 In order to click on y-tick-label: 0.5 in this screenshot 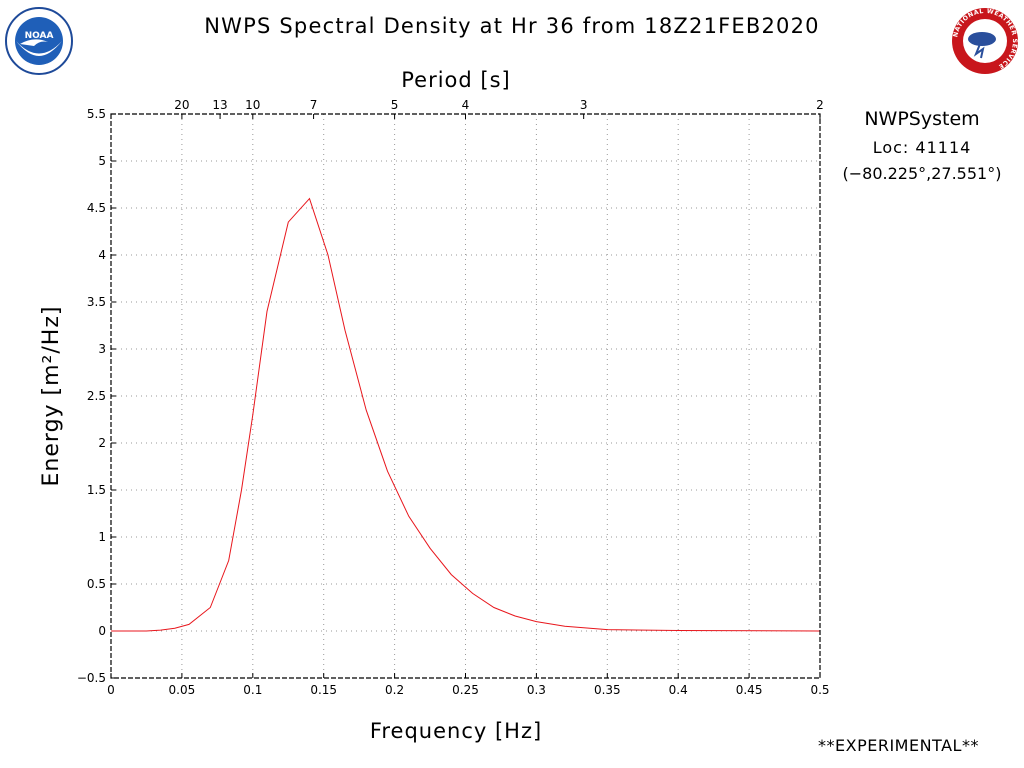, I will do `click(96, 584)`.